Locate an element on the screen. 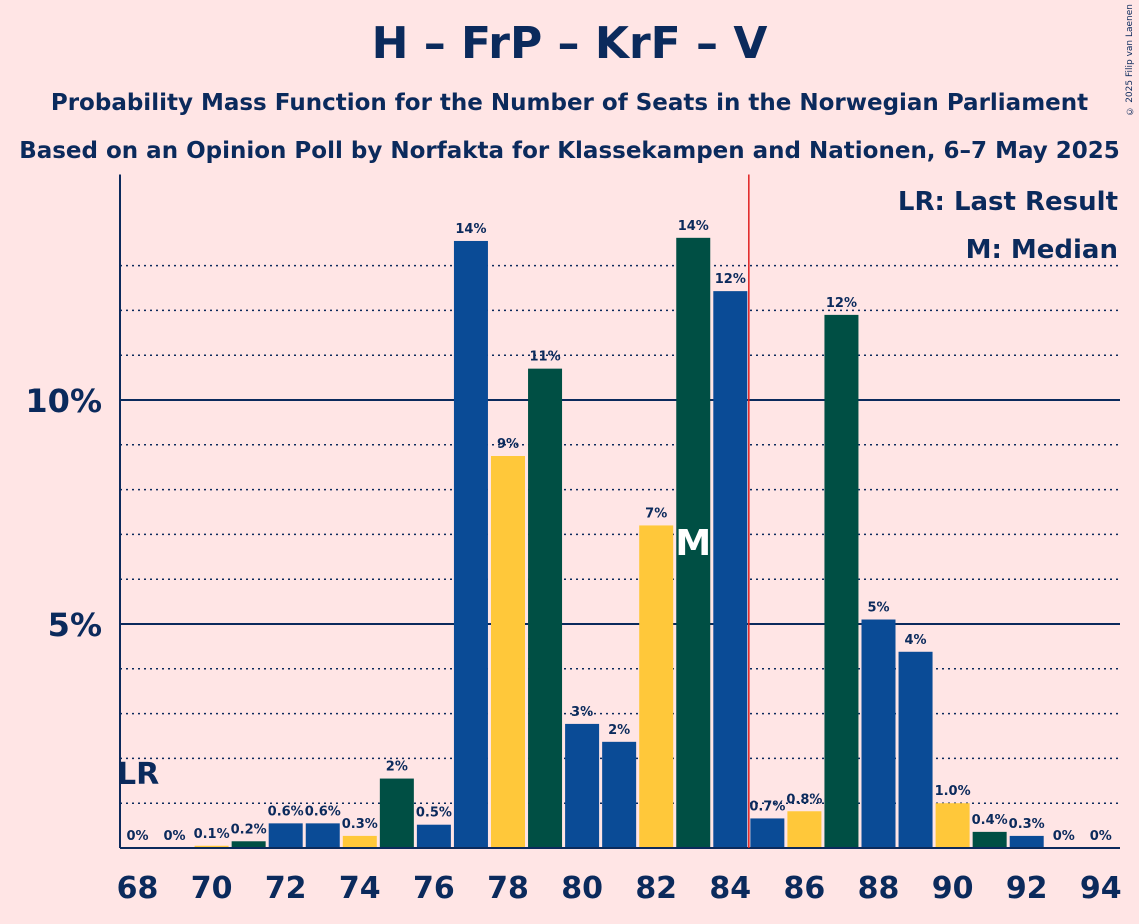 This screenshot has width=1139, height=924. bar-label-seat-84: 12% is located at coordinates (730, 279).